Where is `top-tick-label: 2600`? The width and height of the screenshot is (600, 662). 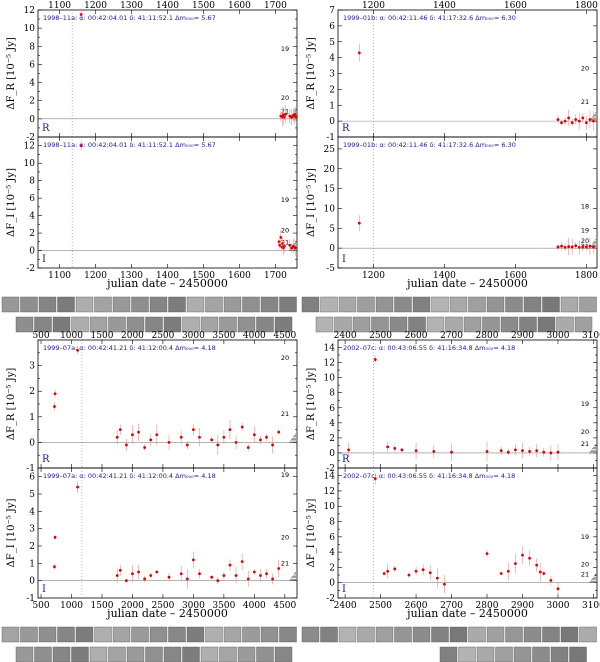 top-tick-label: 2600 is located at coordinates (416, 336).